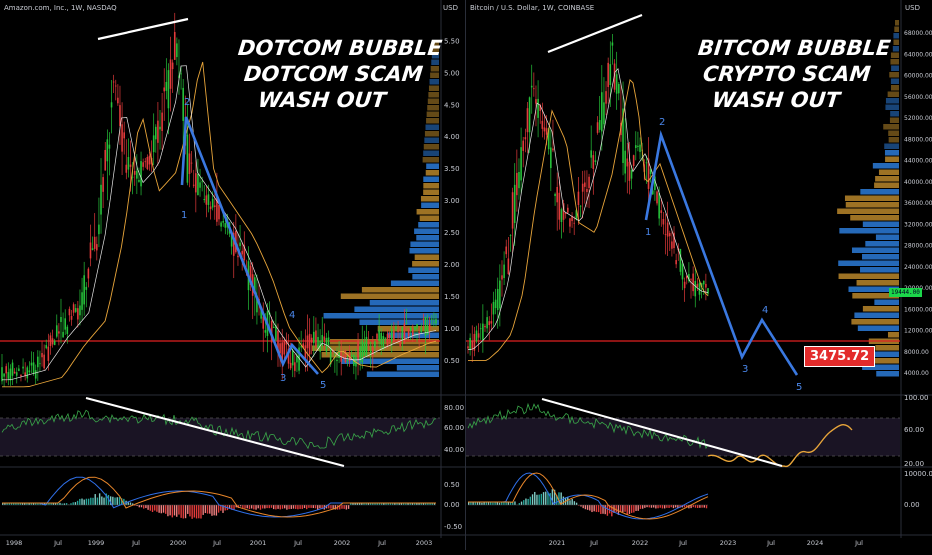 The width and height of the screenshot is (932, 555). Describe the element at coordinates (595, 33) in the screenshot. I see `btc-top-trendline` at that location.